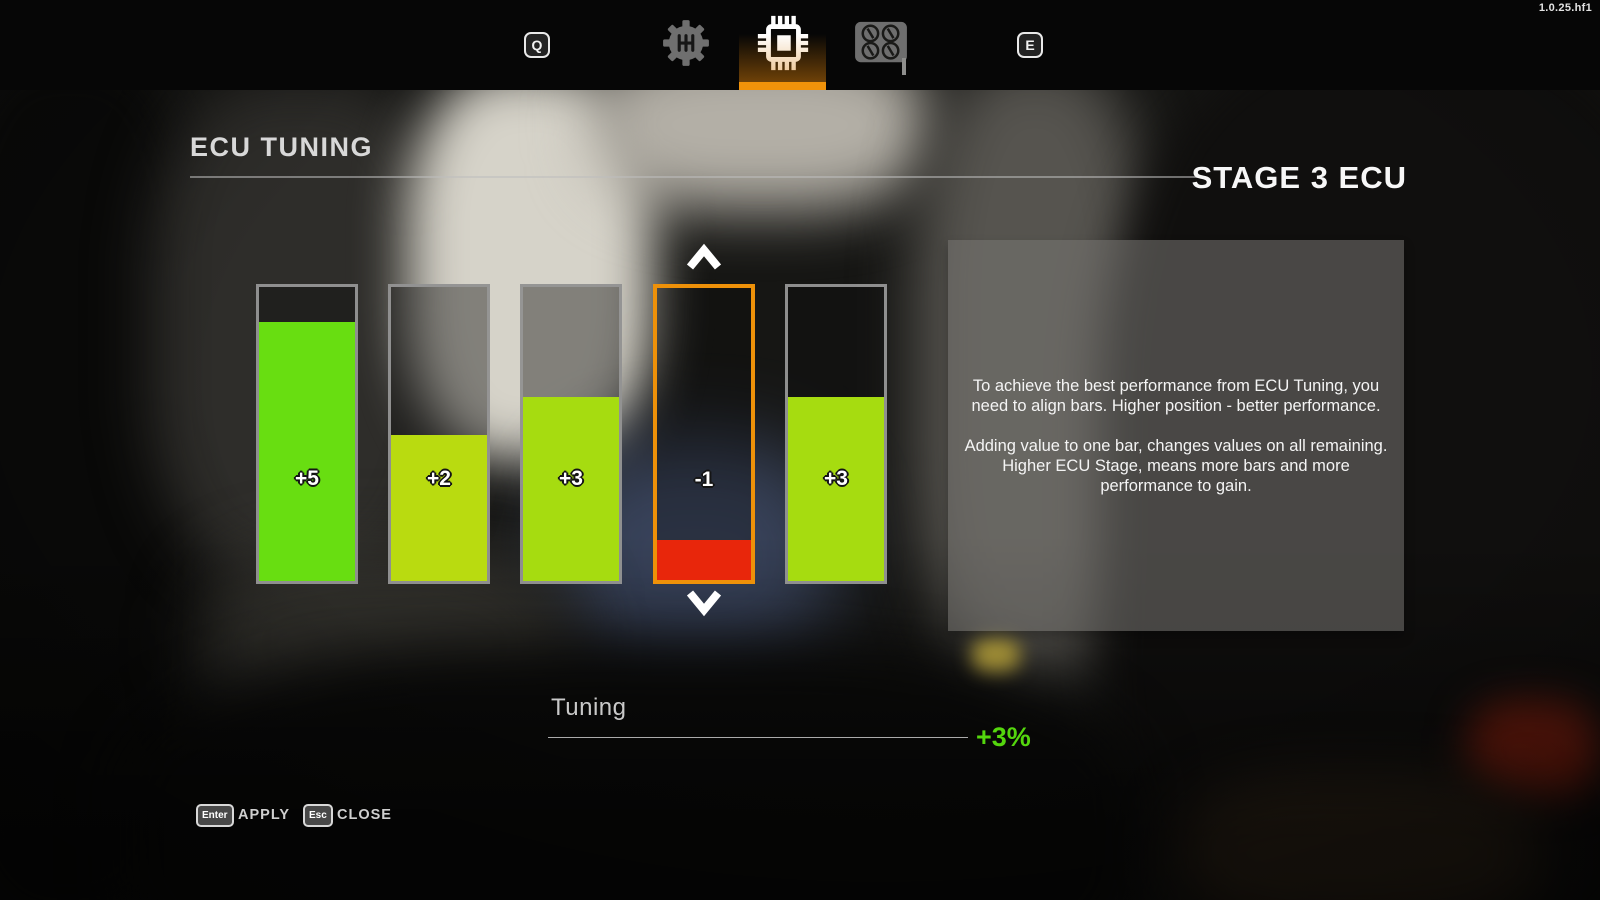  What do you see at coordinates (307, 478) in the screenshot?
I see `bar-value: +5` at bounding box center [307, 478].